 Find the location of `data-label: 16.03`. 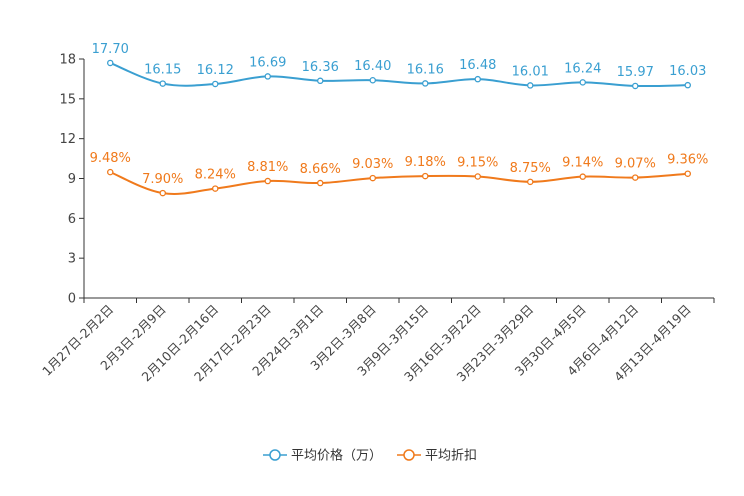

data-label: 16.03 is located at coordinates (687, 71).